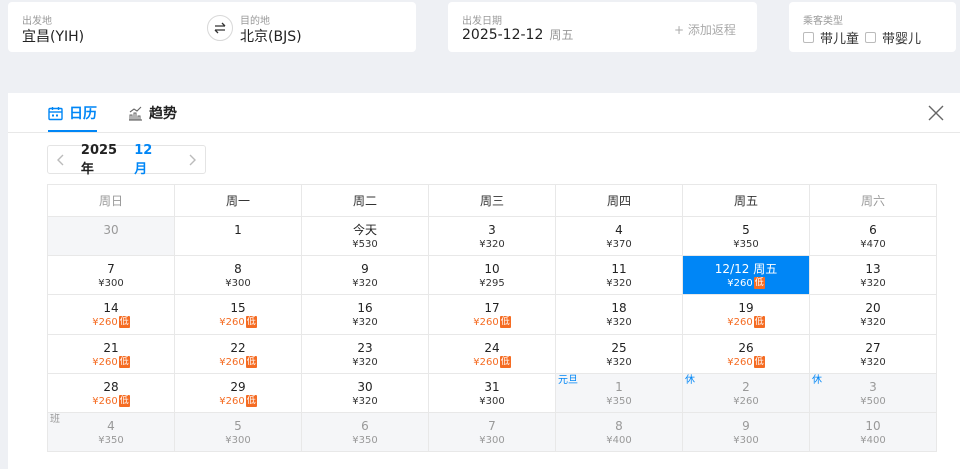 This screenshot has width=960, height=469. I want to click on day-price: ¥300, so click(492, 440).